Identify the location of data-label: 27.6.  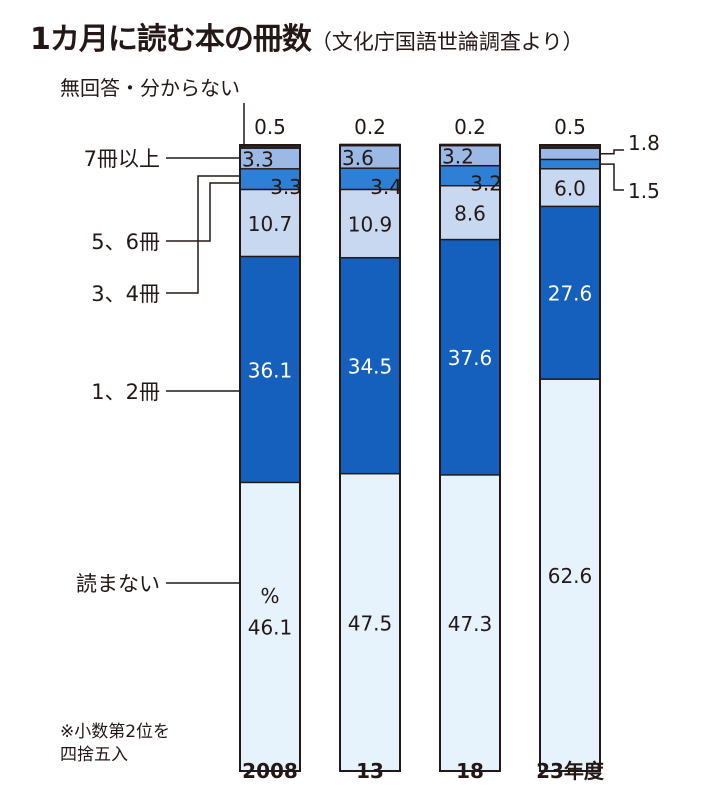
(570, 294).